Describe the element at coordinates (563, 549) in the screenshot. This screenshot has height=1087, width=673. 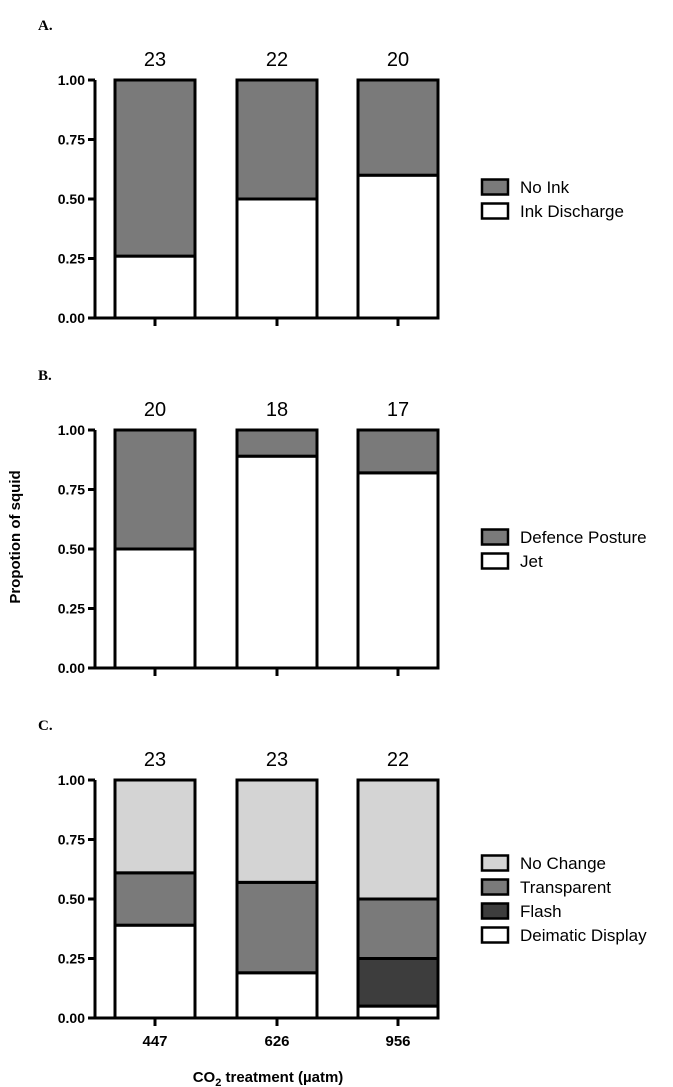
I see `legend: Defence Posture Jet` at that location.